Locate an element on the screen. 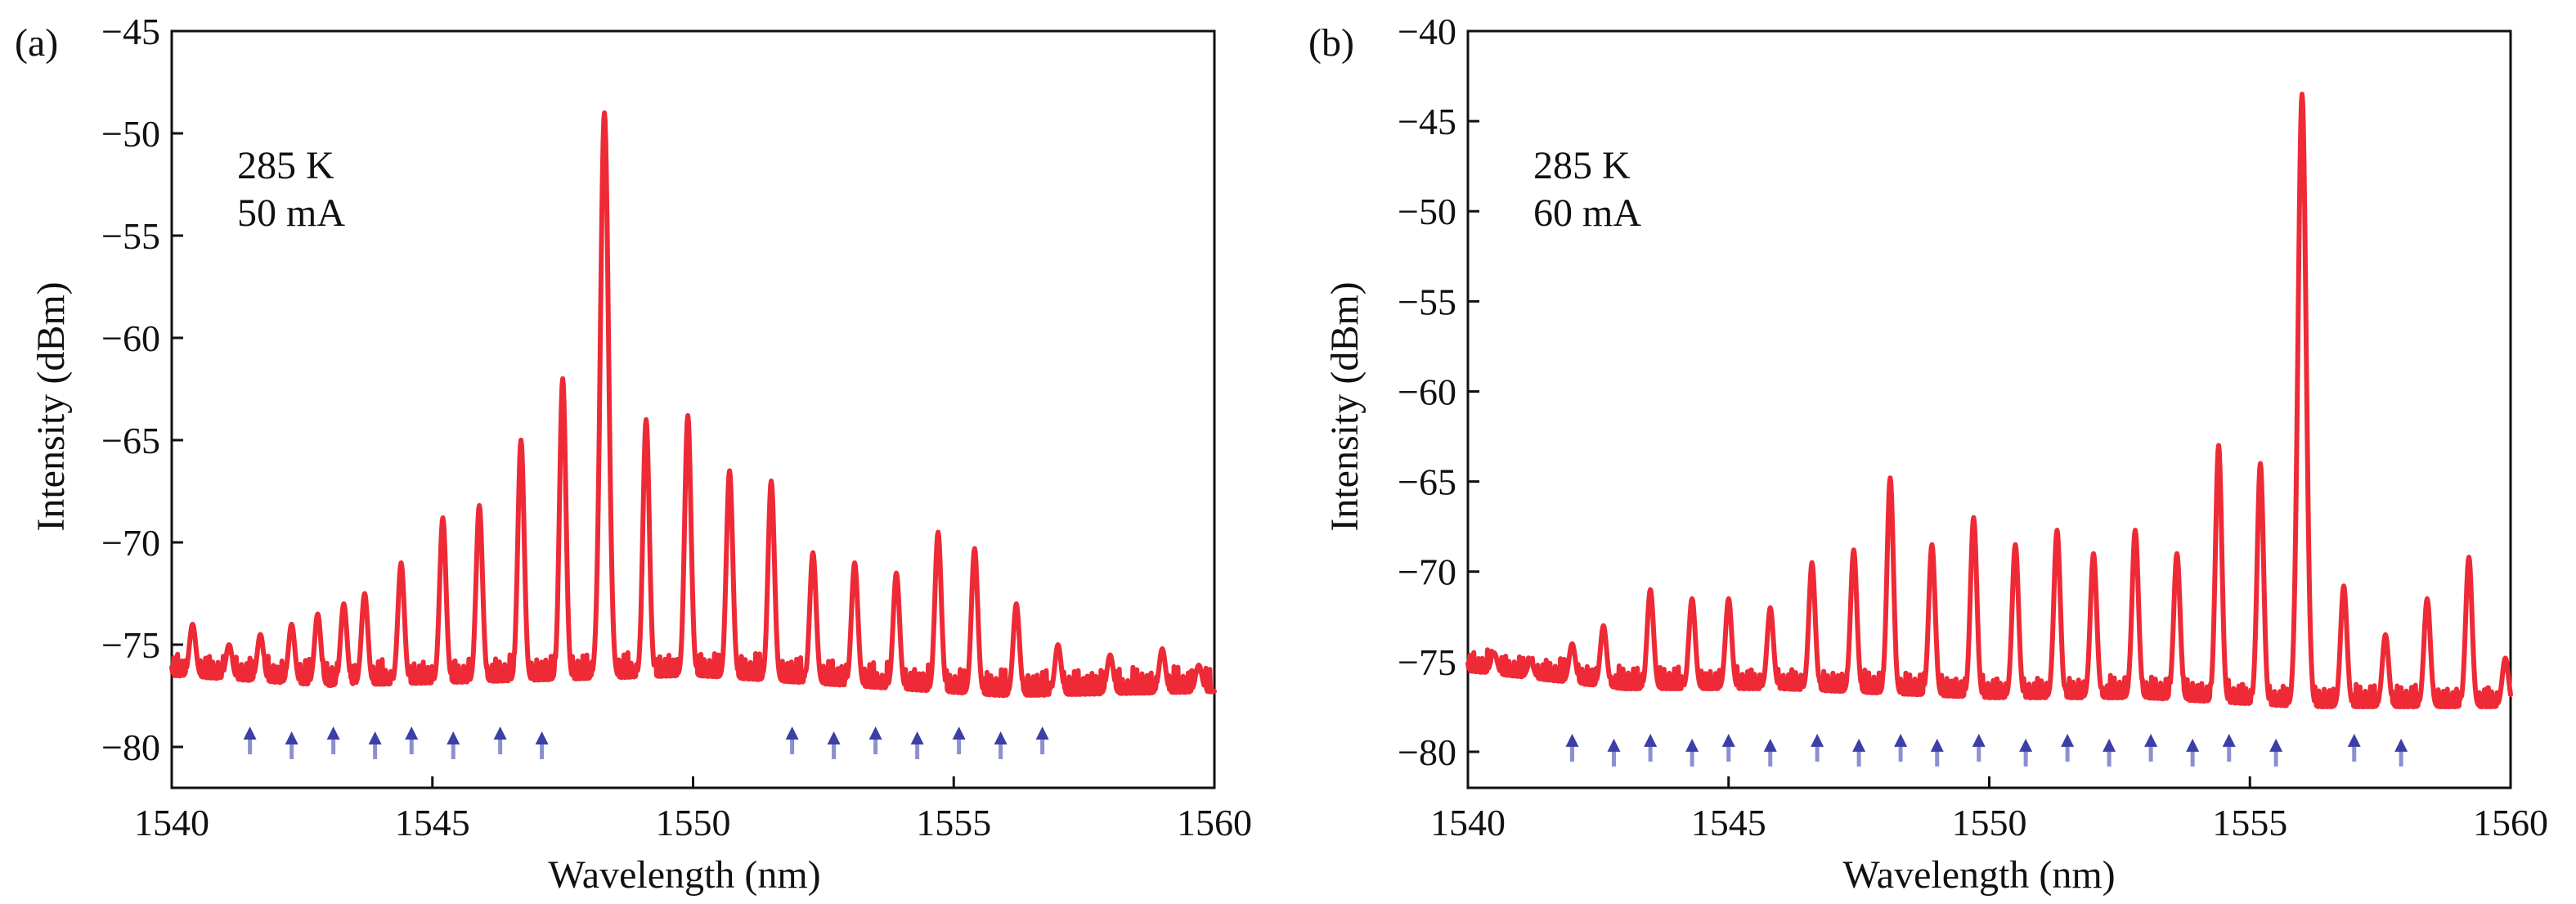 Image resolution: width=2576 pixels, height=904 pixels. panel-a-annotation-current: 50 mA is located at coordinates (291, 213).